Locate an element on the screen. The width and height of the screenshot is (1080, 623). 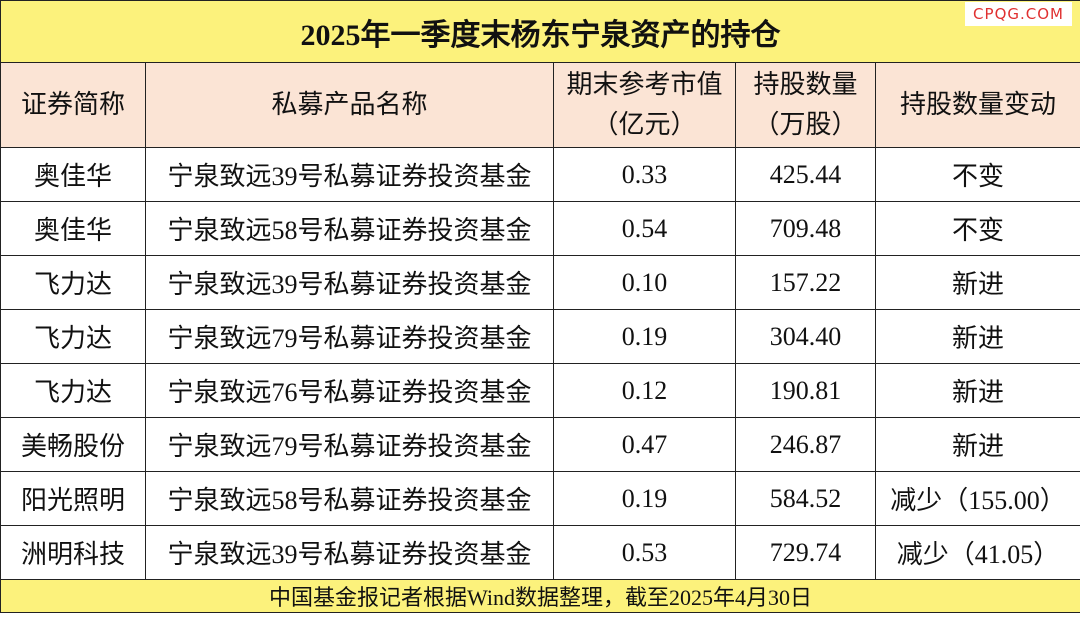
data-row: 奥佳华 宁泉致远39号私募证券投资基金 0.33 425.44 不变 is located at coordinates (540, 174).